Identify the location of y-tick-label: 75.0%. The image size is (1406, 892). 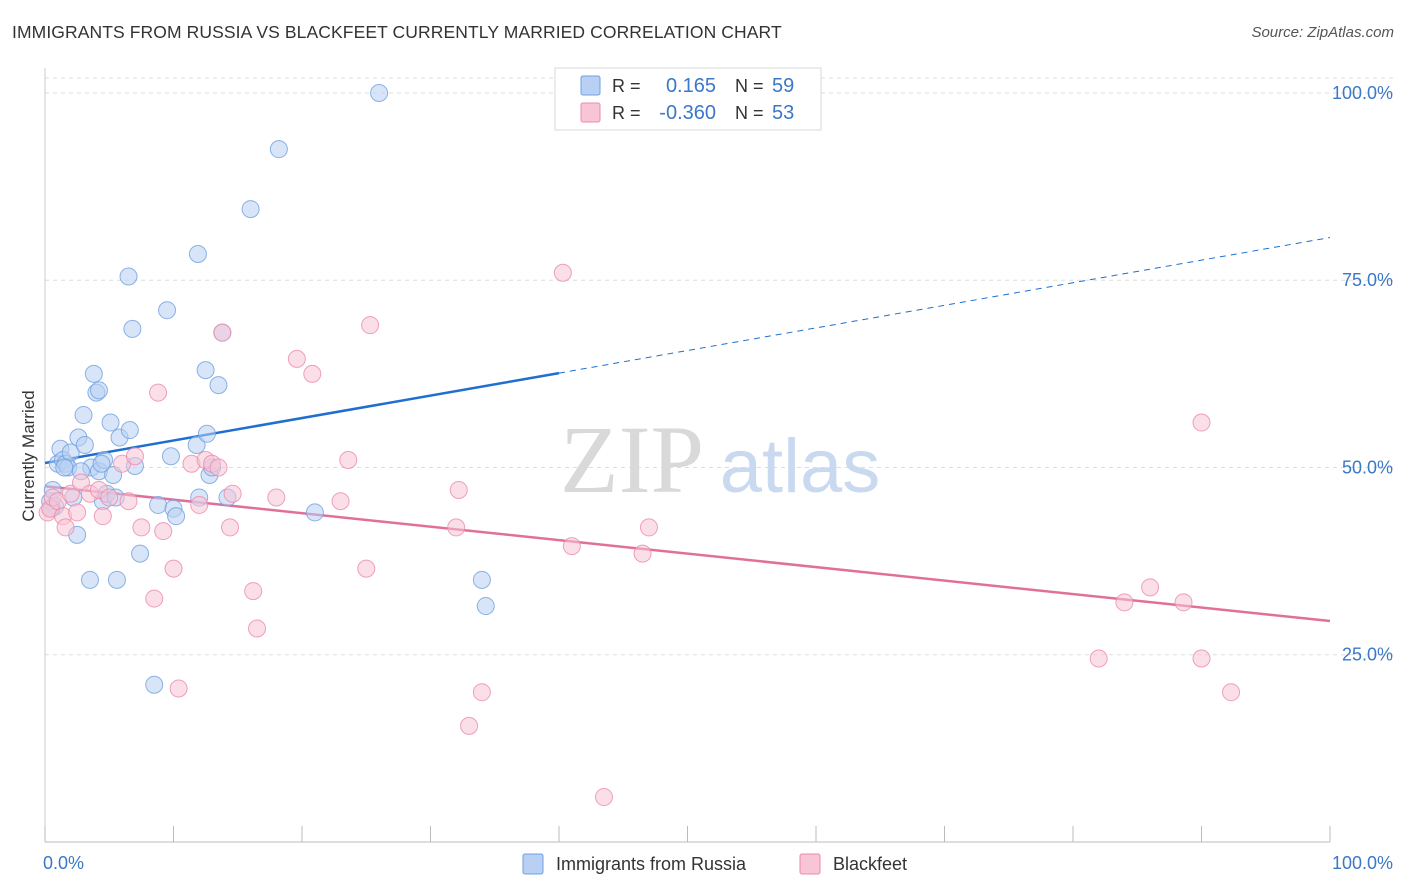
(1367, 280).